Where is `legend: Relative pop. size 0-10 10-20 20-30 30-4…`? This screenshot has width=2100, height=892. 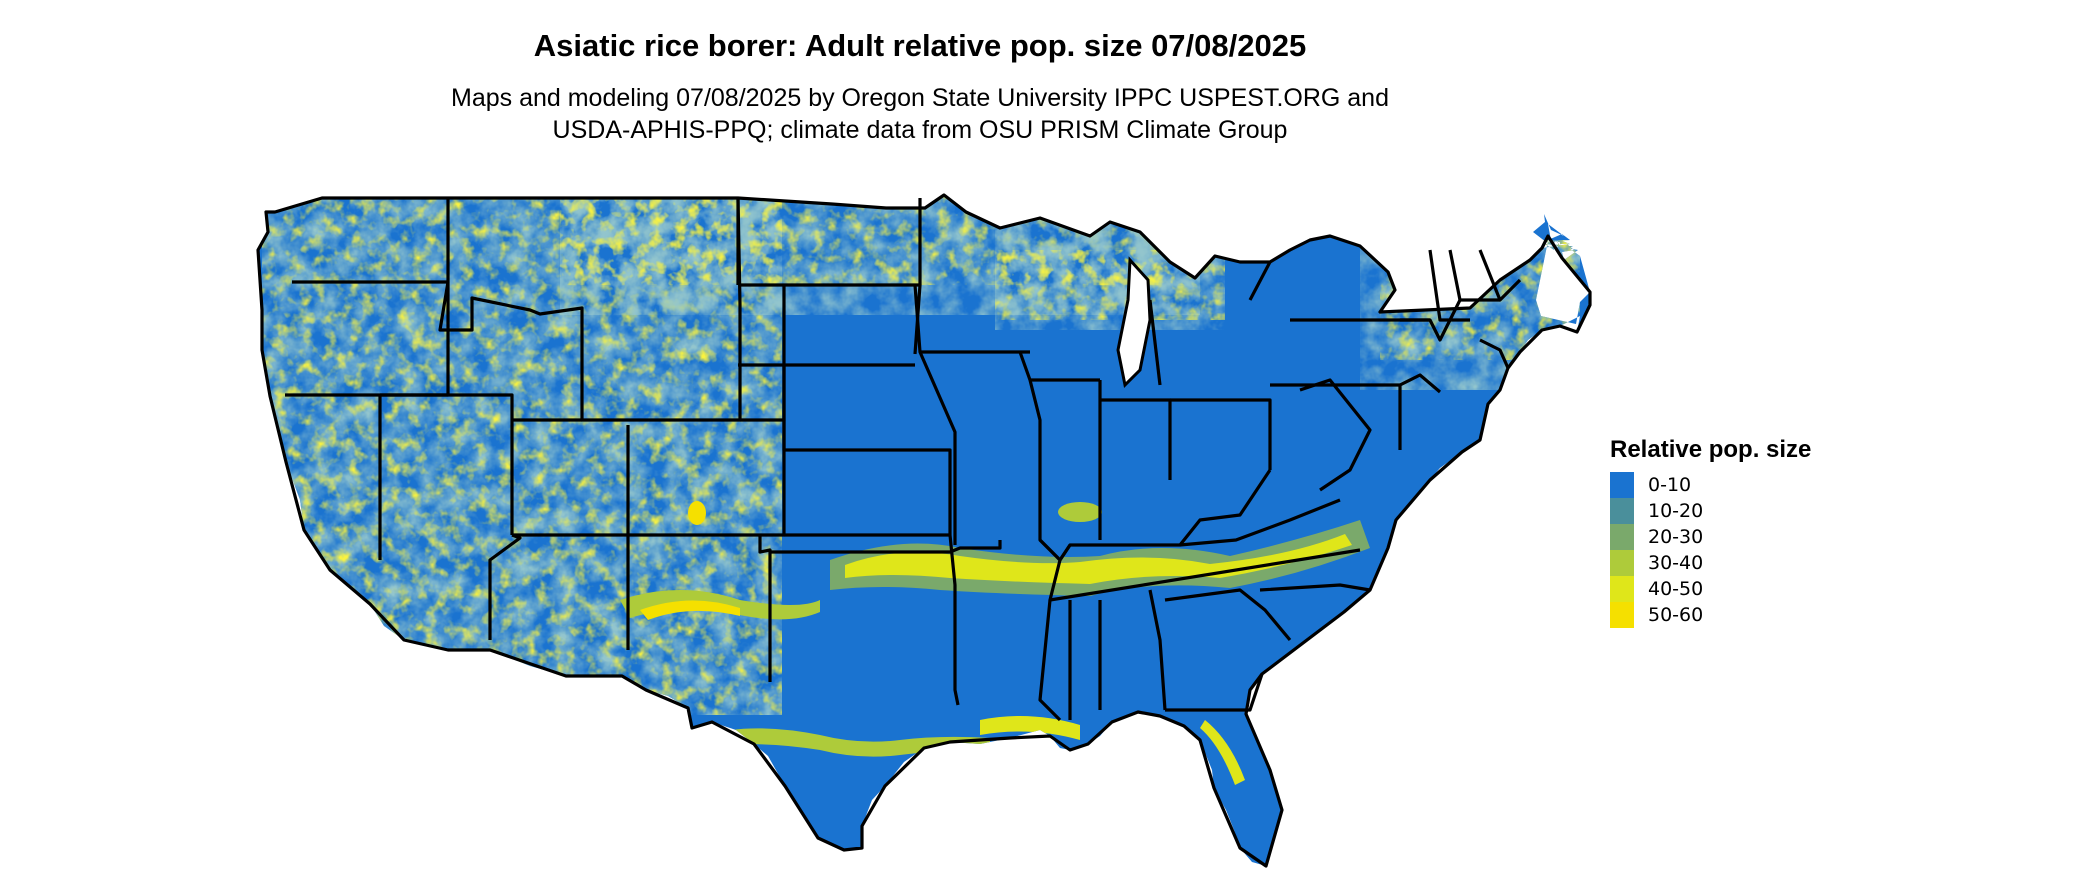 legend: Relative pop. size 0-10 10-20 20-30 30-4… is located at coordinates (1710, 532).